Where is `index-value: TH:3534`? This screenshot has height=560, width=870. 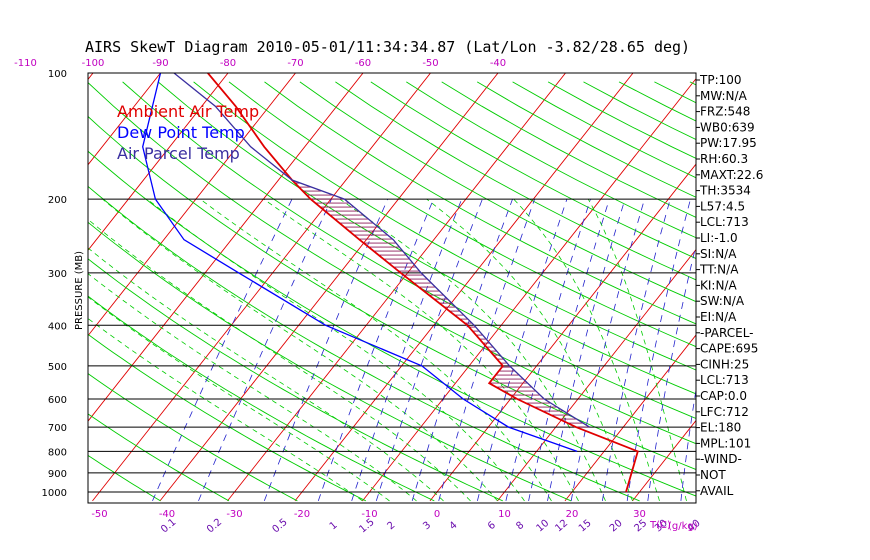 index-value: TH:3534 is located at coordinates (725, 191).